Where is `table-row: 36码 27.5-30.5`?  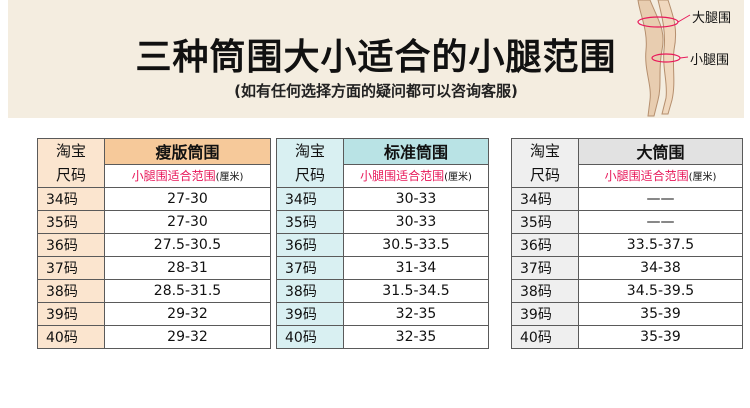 table-row: 36码 27.5-30.5 is located at coordinates (154, 245).